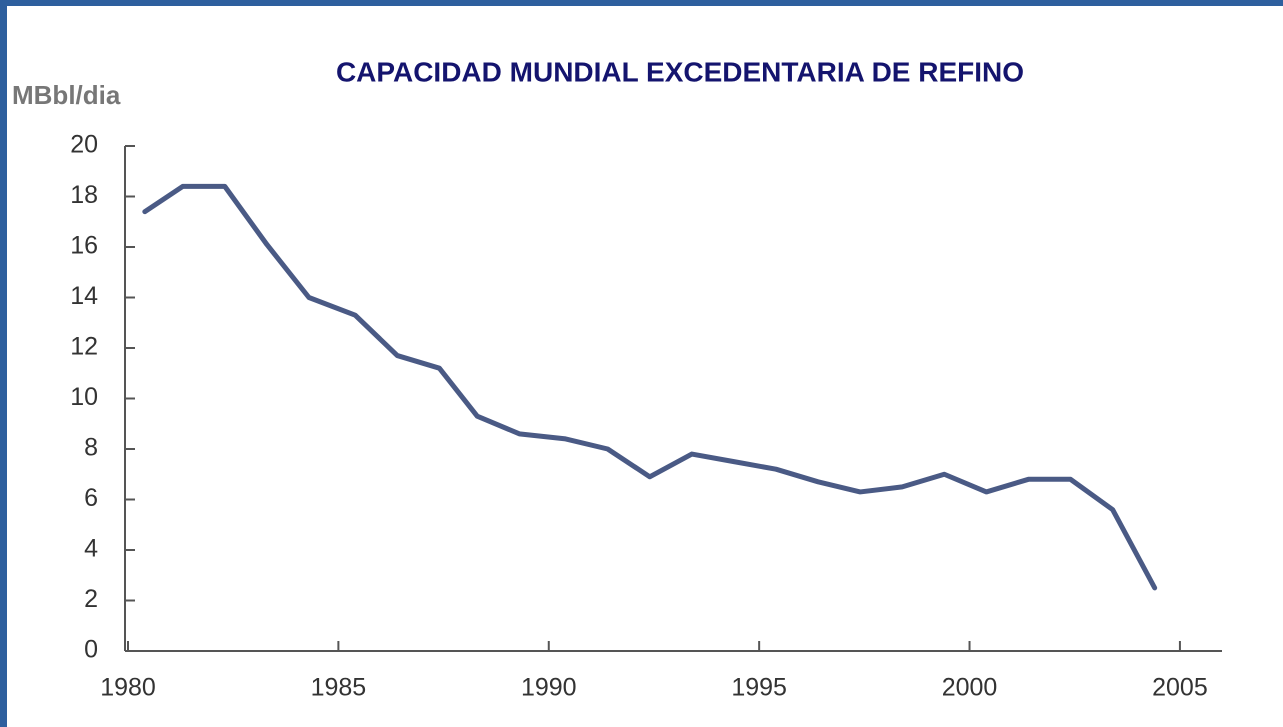 Image resolution: width=1283 pixels, height=727 pixels. I want to click on x-tick-label: 1980, so click(128, 688).